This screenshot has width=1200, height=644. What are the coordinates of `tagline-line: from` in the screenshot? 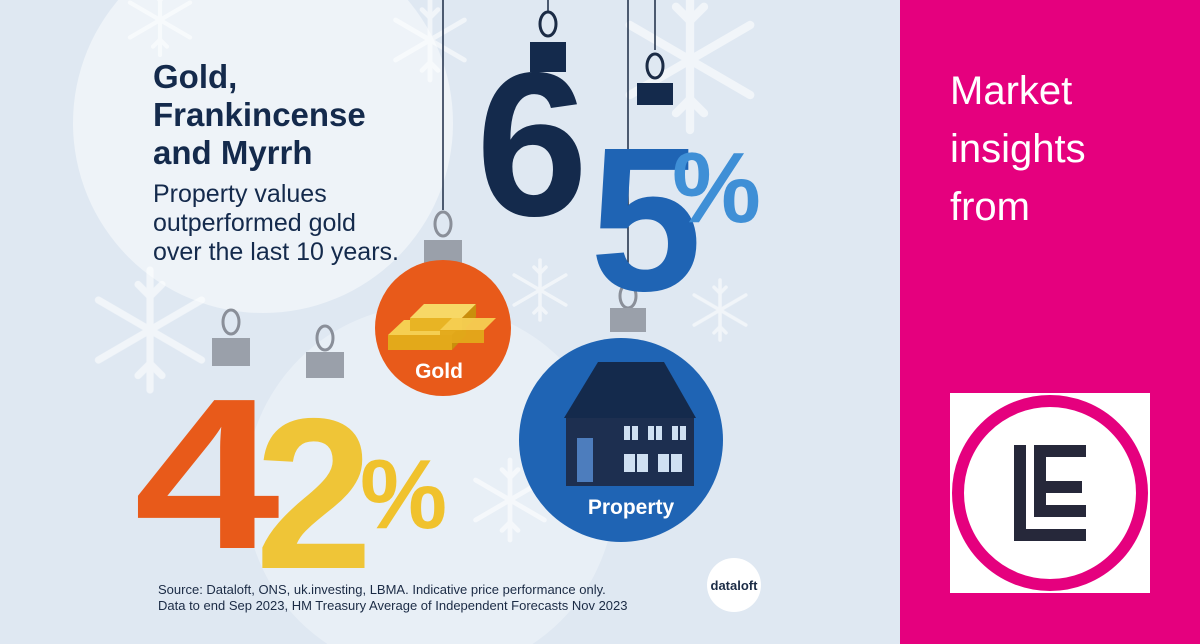 It's located at (990, 207).